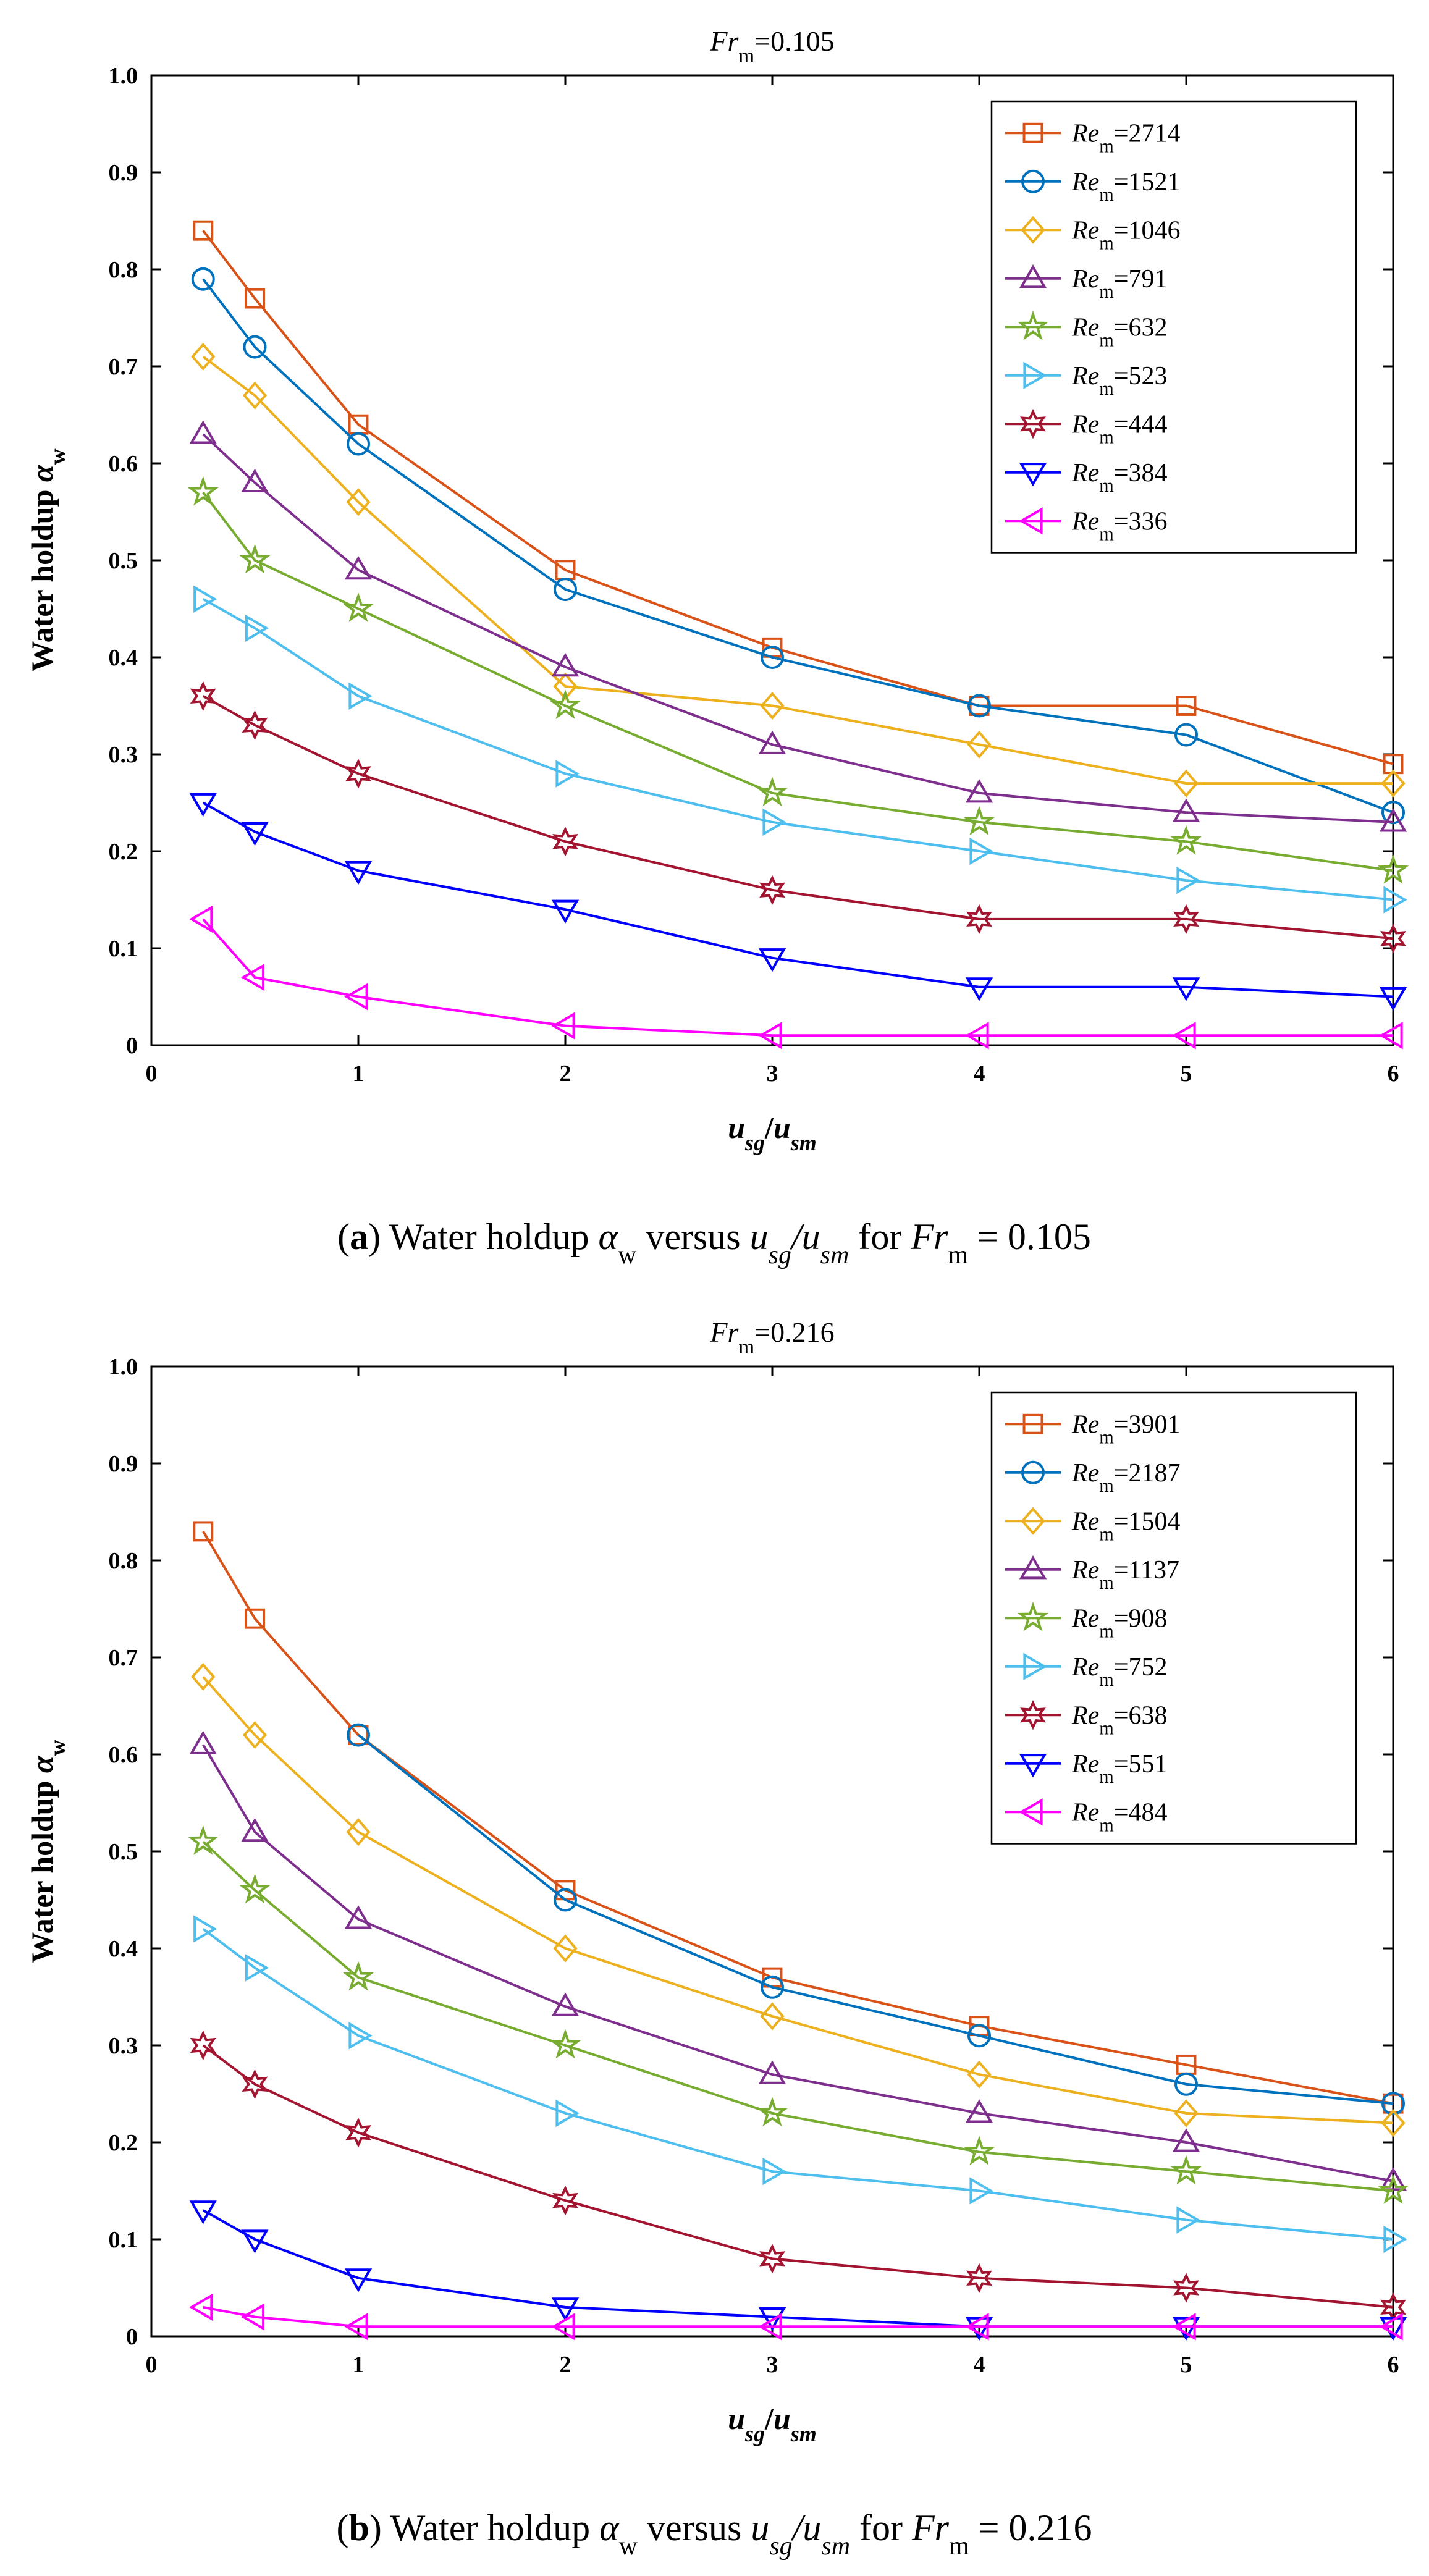 The image size is (1429, 2576). I want to click on legend-item: Rem=523, so click(1086, 380).